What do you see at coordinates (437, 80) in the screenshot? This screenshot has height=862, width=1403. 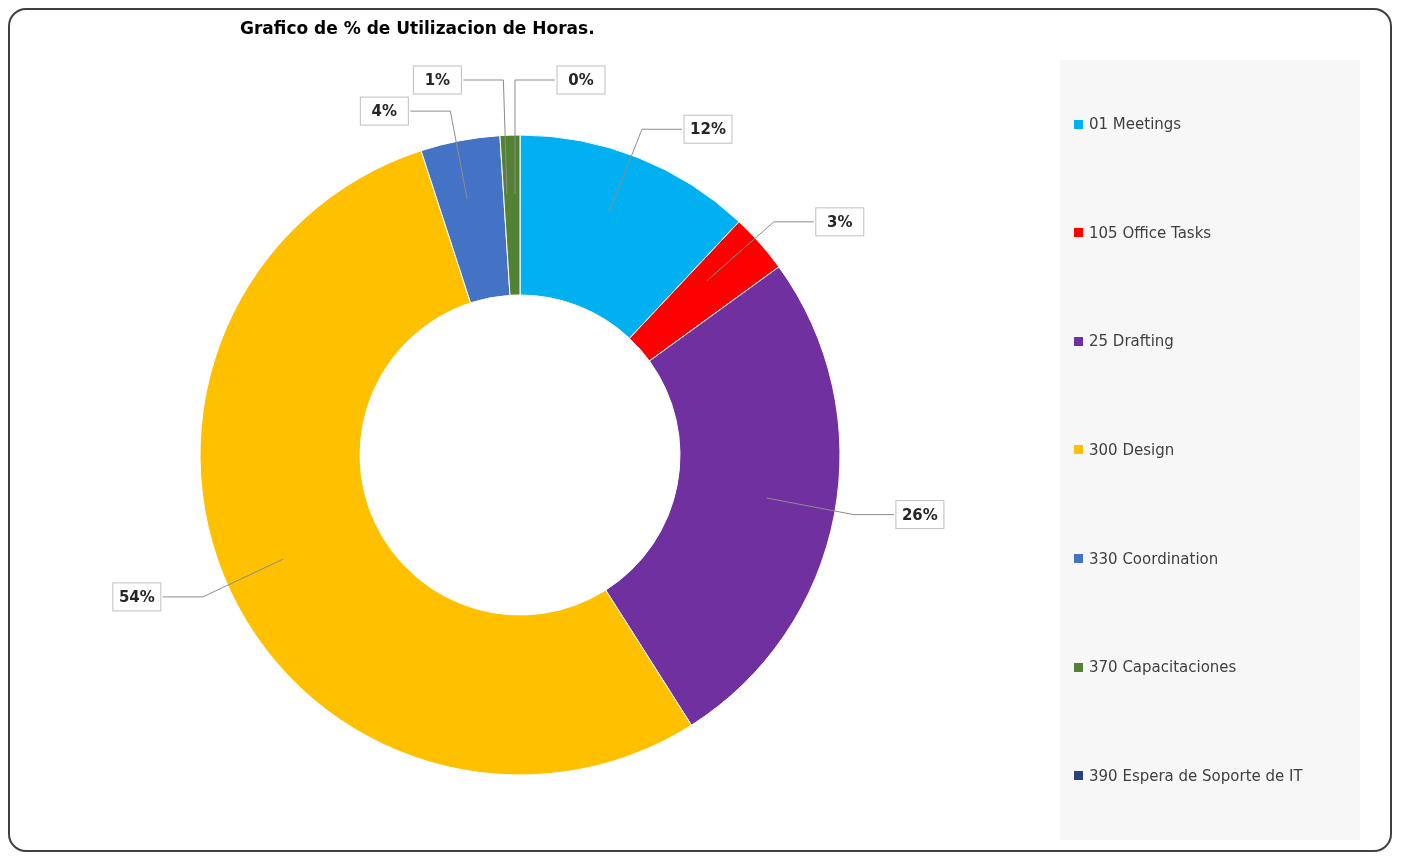 I see `data-label: 1%` at bounding box center [437, 80].